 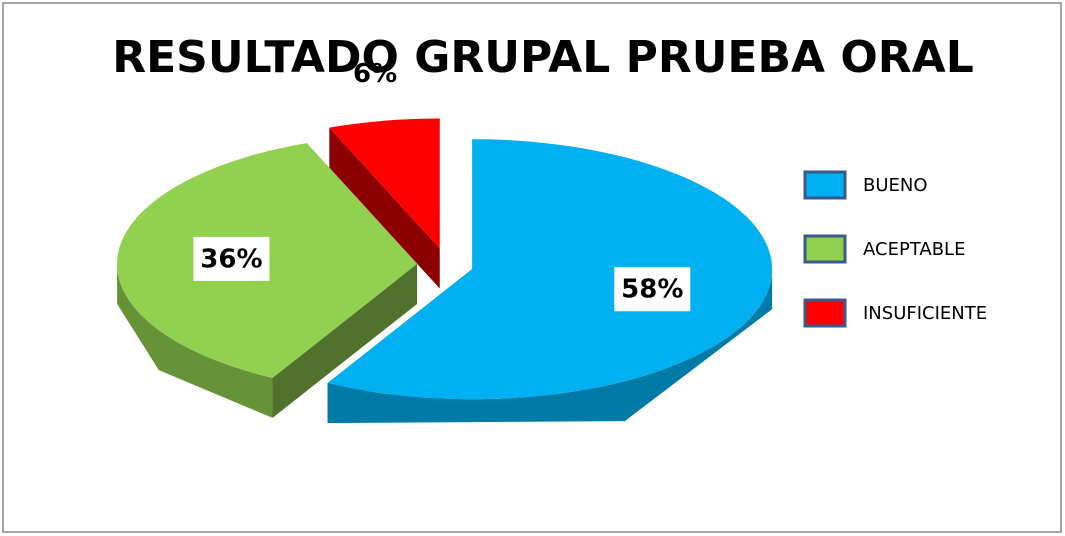 What do you see at coordinates (375, 74) in the screenshot?
I see `value-label: 6%` at bounding box center [375, 74].